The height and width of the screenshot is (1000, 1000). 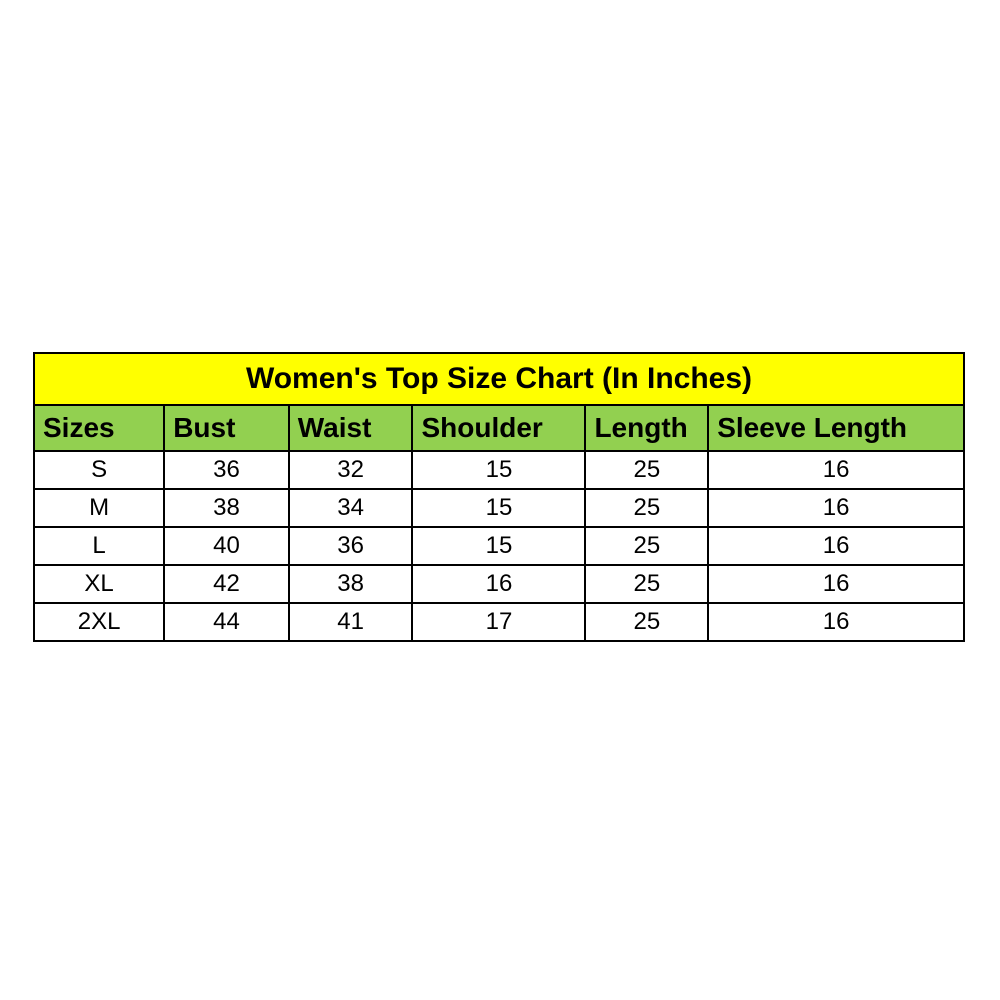 I want to click on table-row-m: M 38 34 15 25 16, so click(x=498, y=508).